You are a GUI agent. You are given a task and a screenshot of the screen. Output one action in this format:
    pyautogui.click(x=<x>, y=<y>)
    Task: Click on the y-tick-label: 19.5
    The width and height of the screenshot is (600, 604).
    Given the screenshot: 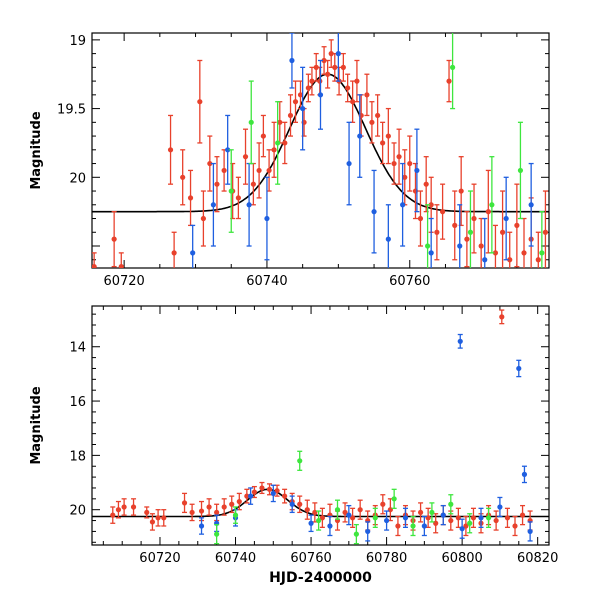 What is the action you would take?
    pyautogui.click(x=71, y=110)
    